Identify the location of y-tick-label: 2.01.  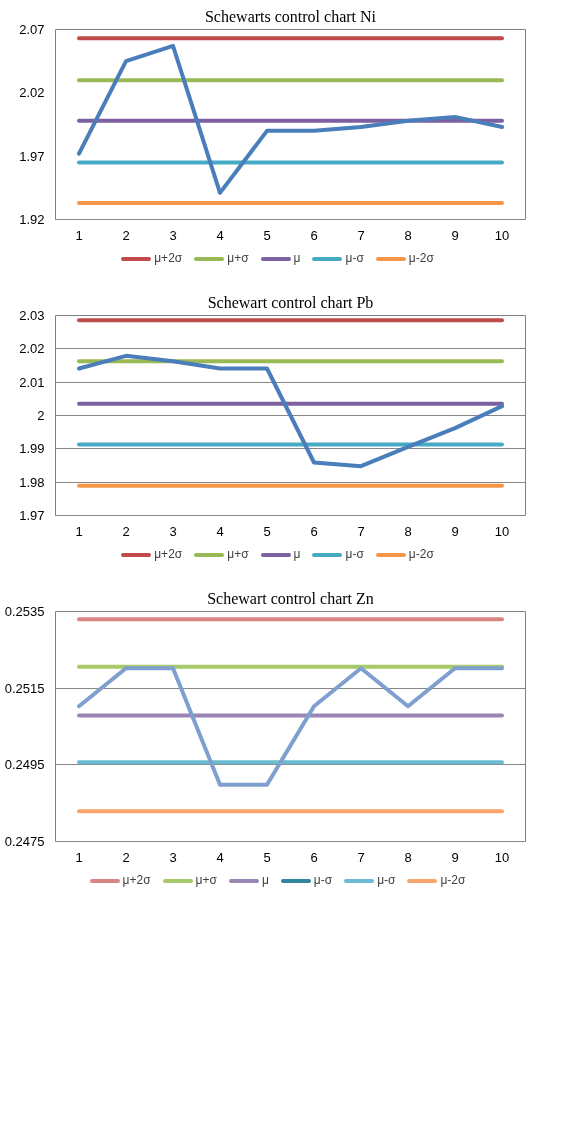
(32, 382).